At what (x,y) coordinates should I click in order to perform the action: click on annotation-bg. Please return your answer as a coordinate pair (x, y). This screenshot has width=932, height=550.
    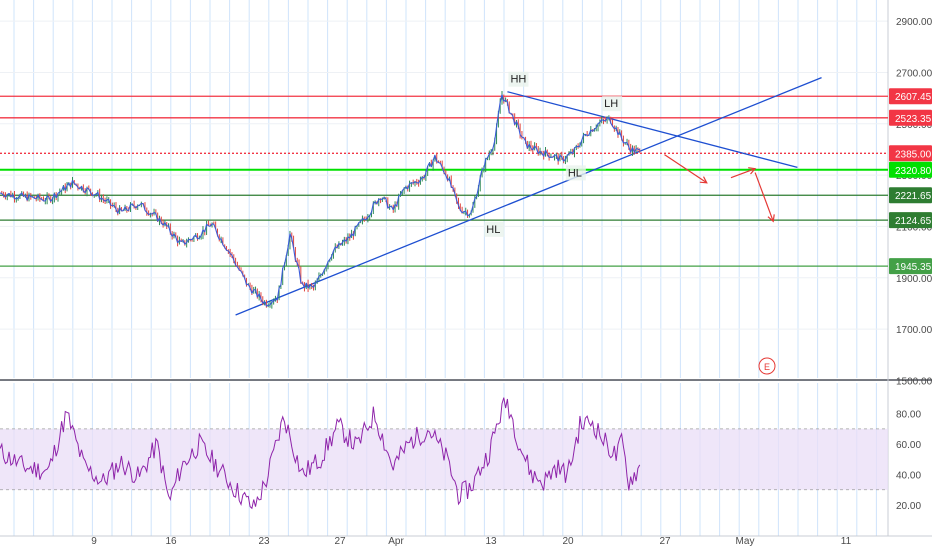
    Looking at the image, I should click on (494, 229).